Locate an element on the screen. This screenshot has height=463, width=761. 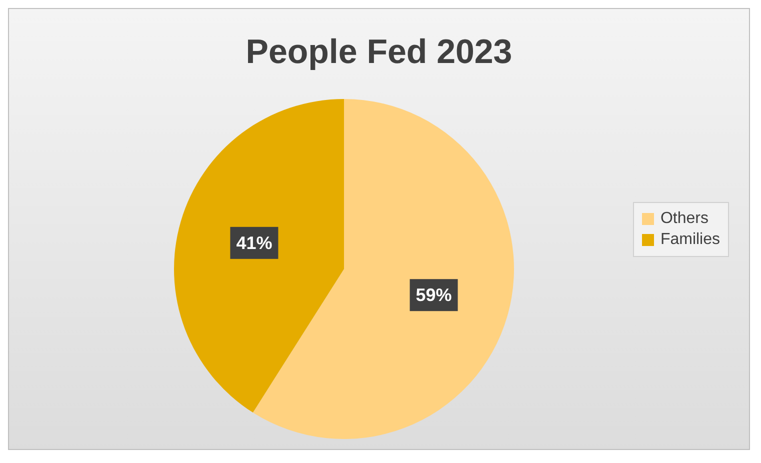
legend-label: Others is located at coordinates (684, 219).